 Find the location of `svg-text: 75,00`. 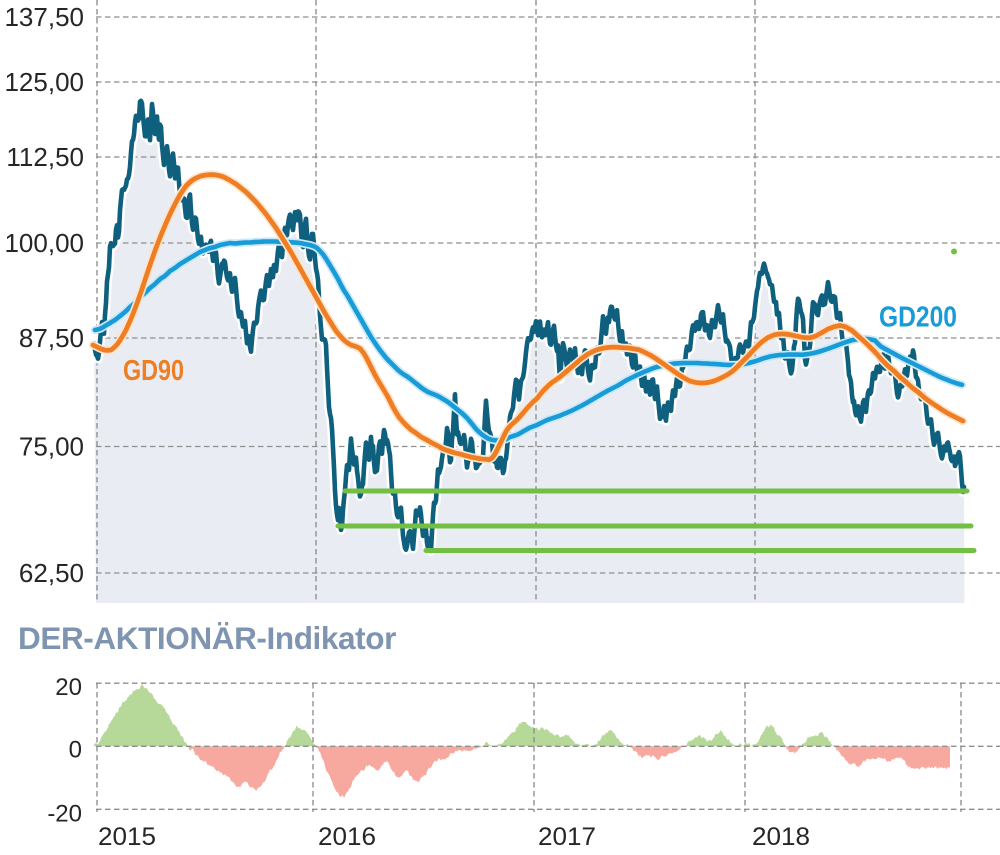

svg-text: 75,00 is located at coordinates (51, 447).